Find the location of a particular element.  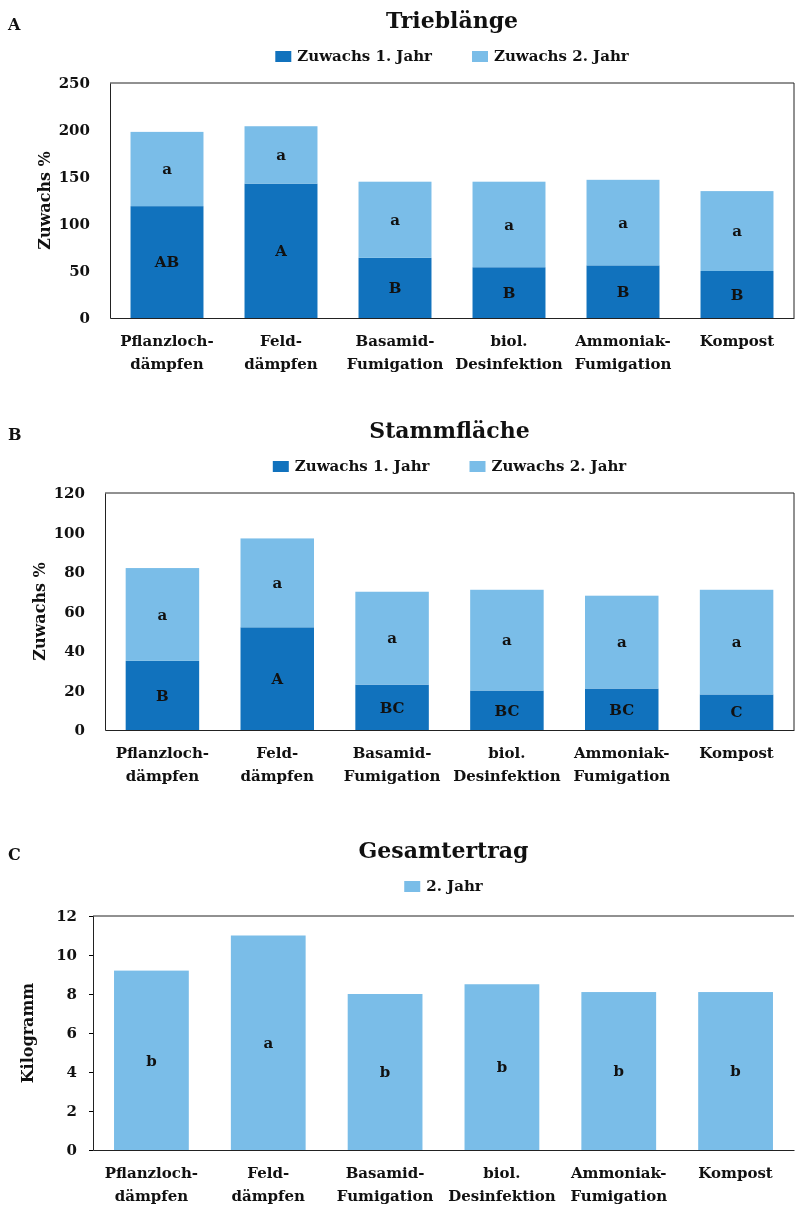

y-tick-label: 120 is located at coordinates (69, 493).